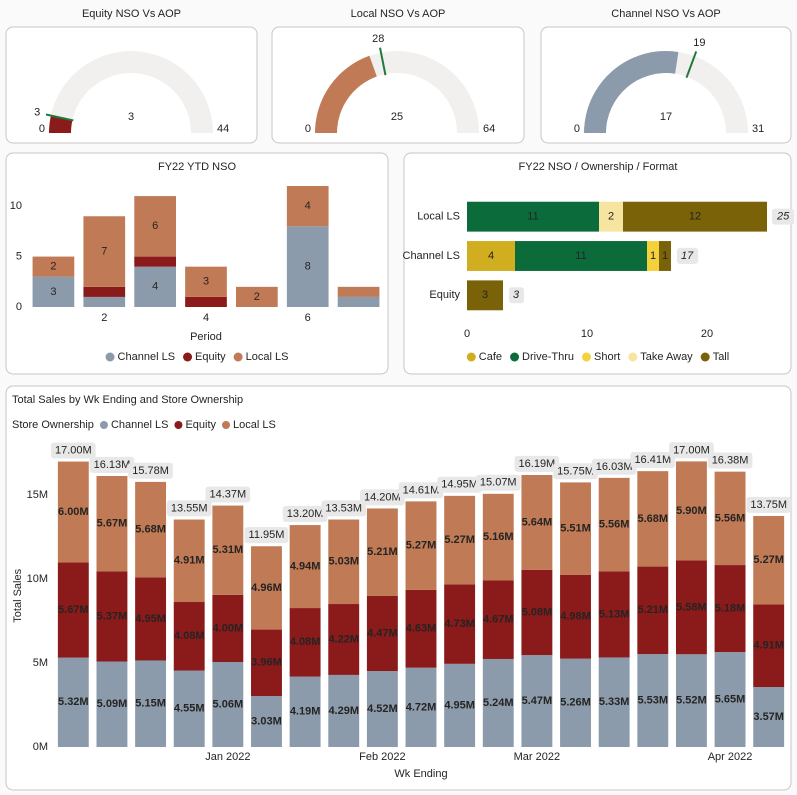 This screenshot has width=797, height=795. I want to click on segment-label: 4.00M, so click(228, 628).